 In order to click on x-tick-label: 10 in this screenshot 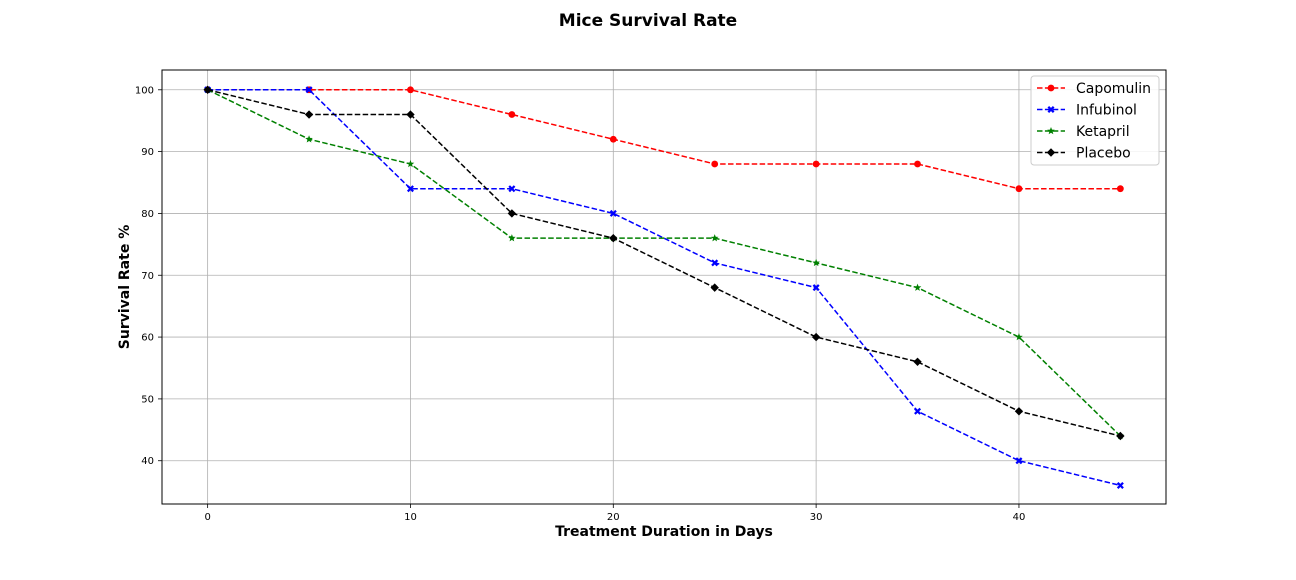, I will do `click(410, 517)`.